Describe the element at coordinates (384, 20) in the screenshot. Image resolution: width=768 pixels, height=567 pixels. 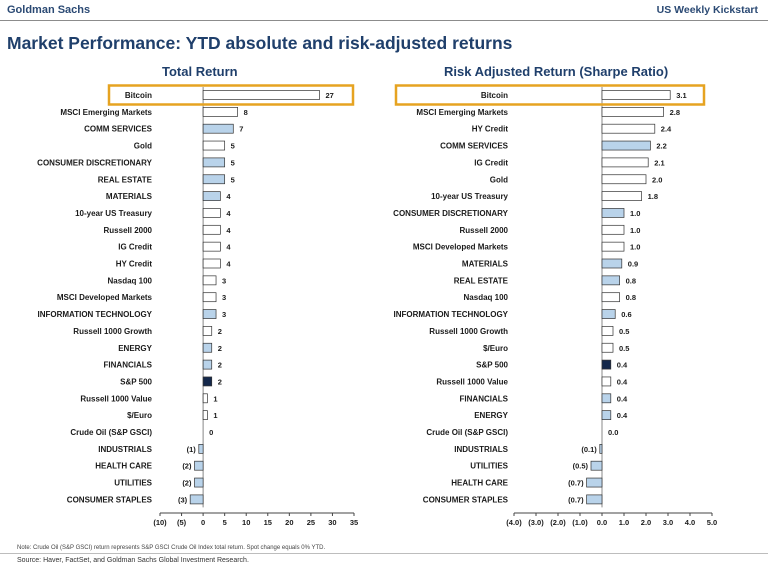
I see `header-divider` at that location.